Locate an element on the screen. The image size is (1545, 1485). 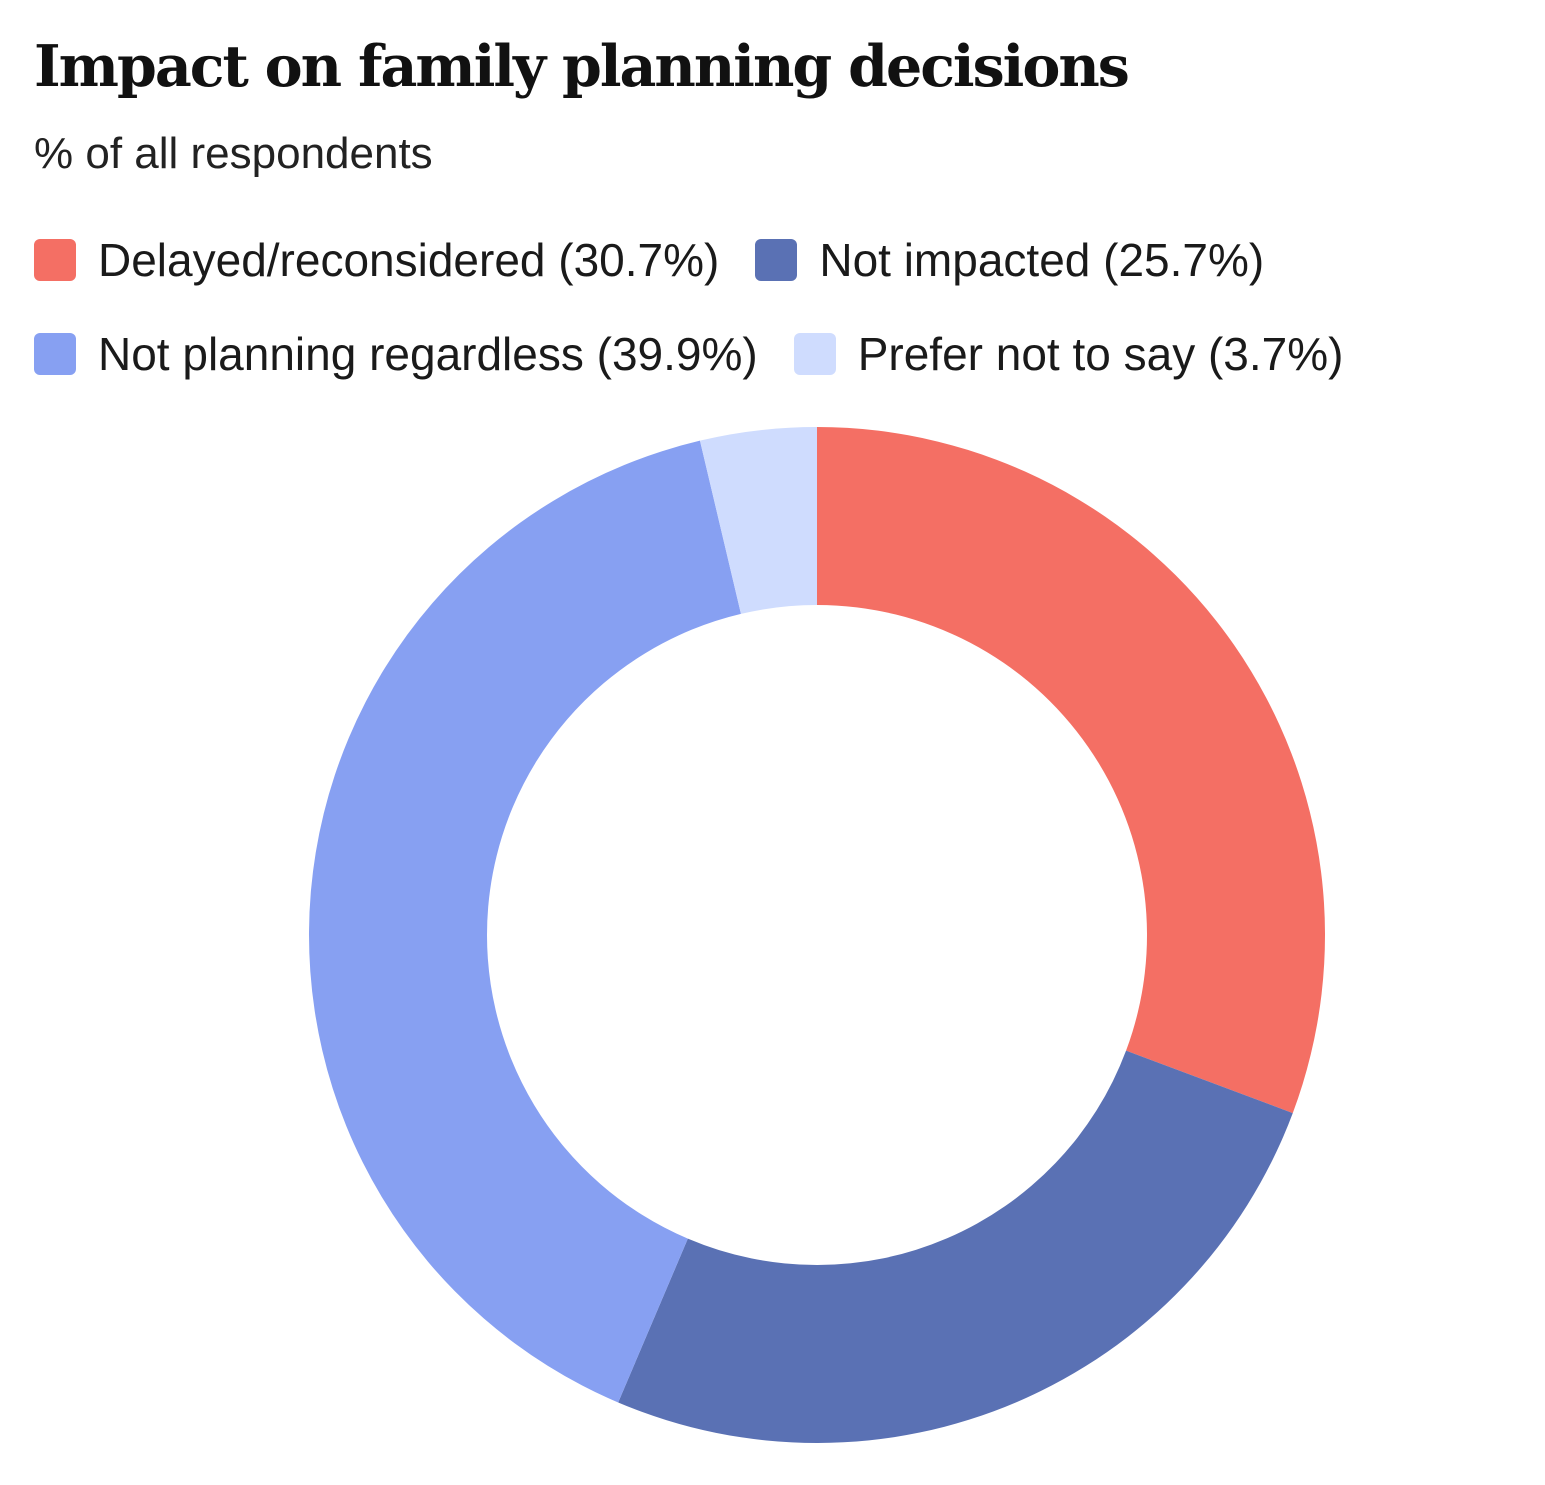
legend-swatch-prefer-not-to-say is located at coordinates (814, 354).